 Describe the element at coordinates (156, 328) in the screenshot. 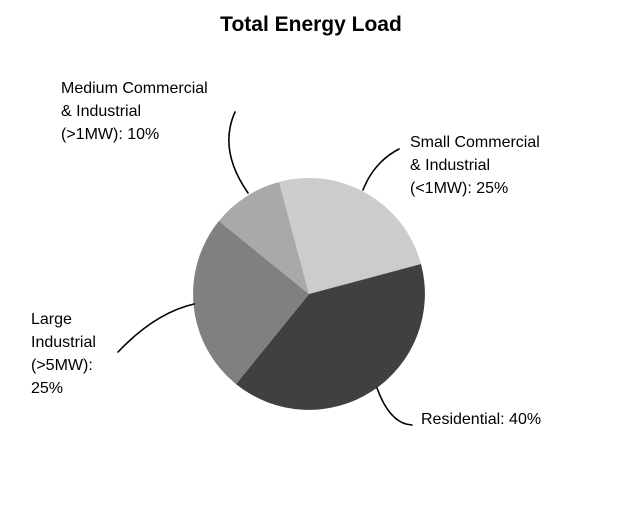

I see `leader-line-large-industrial` at that location.